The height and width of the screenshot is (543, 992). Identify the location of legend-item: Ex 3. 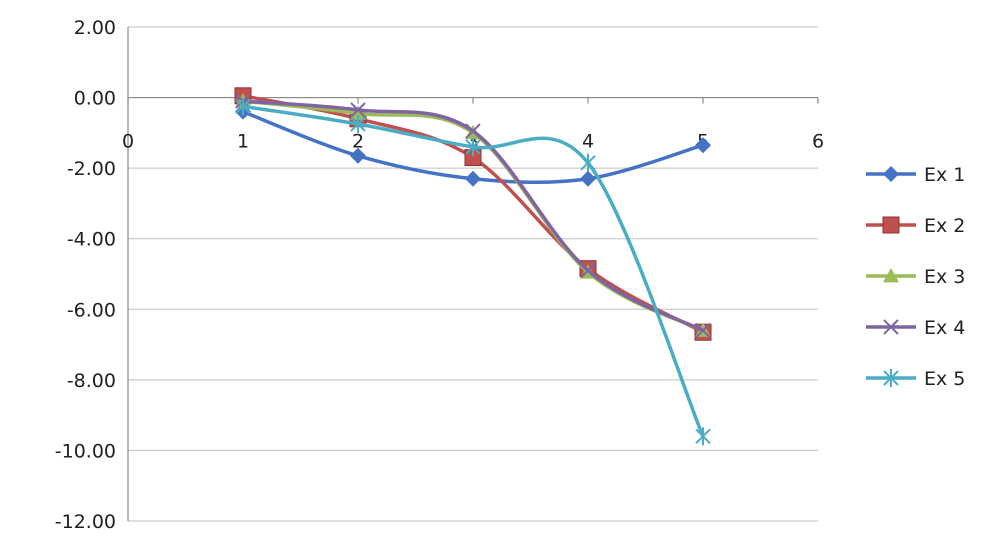
(915, 277).